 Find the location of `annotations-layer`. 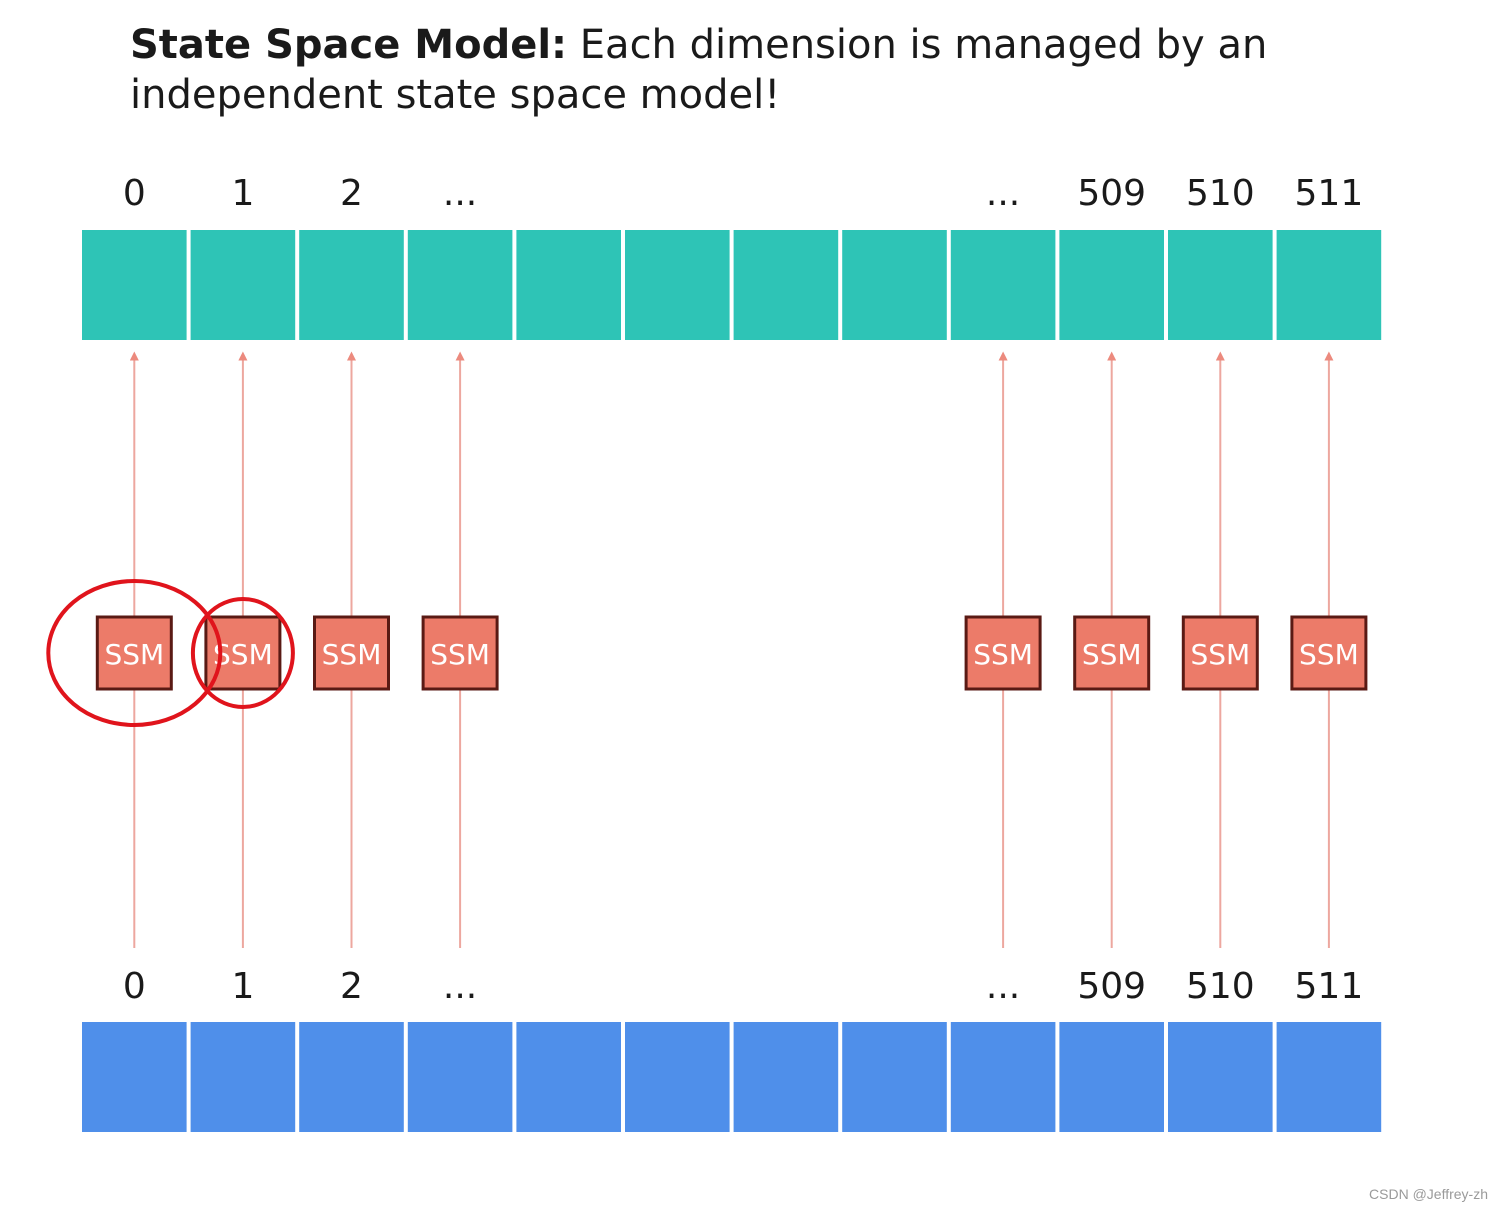

annotations-layer is located at coordinates (170, 653).